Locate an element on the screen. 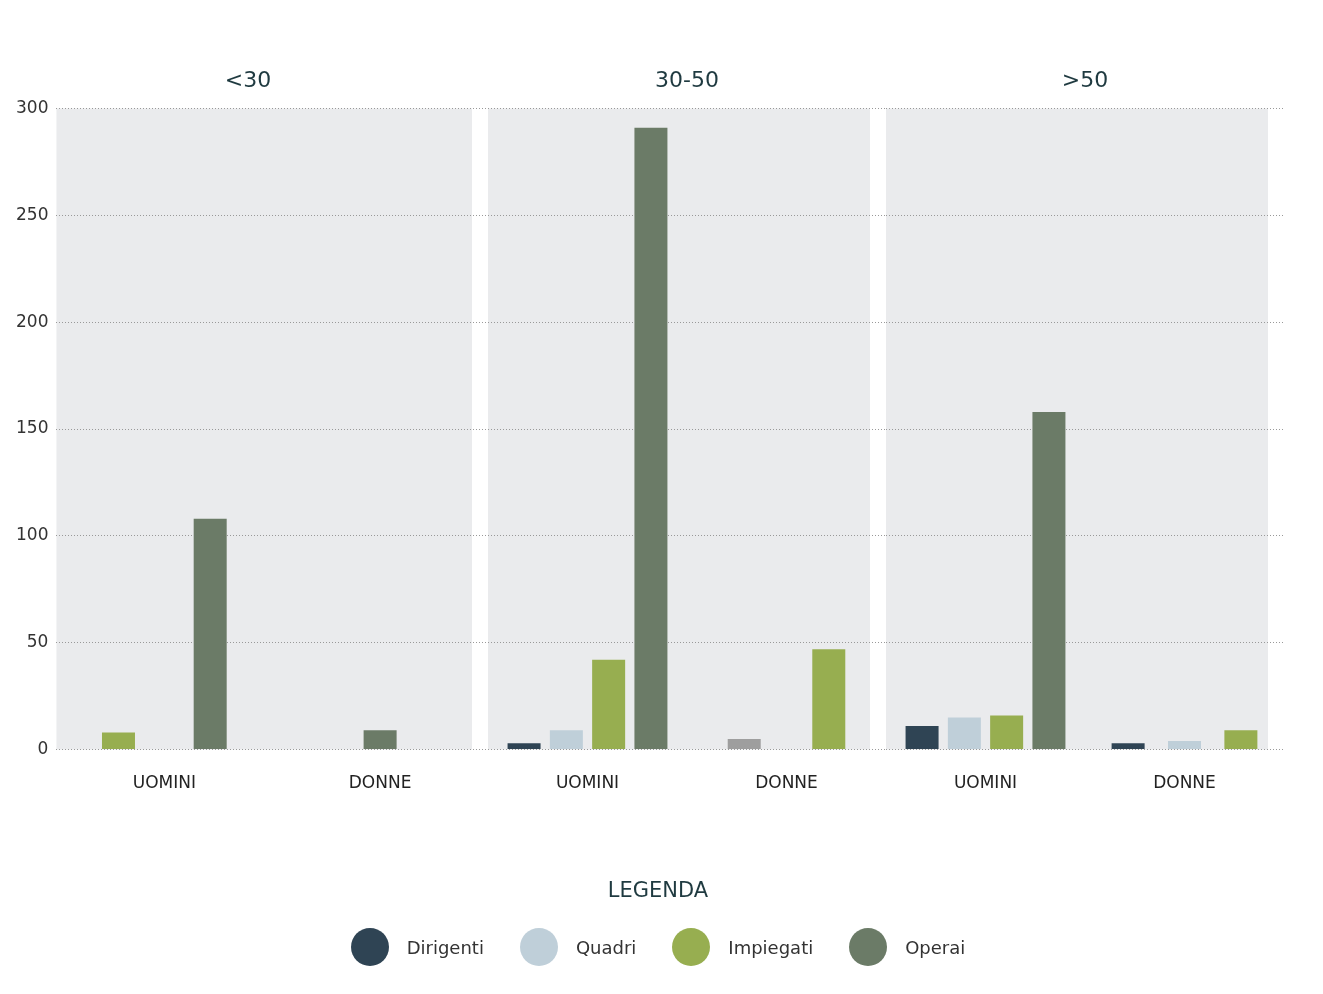 The height and width of the screenshot is (994, 1323). legend-label: Dirigenti is located at coordinates (445, 947).